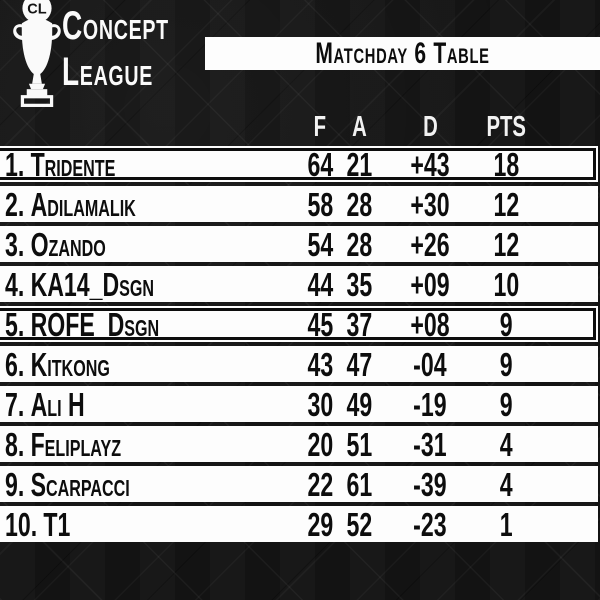  Describe the element at coordinates (299, 164) in the screenshot. I see `table-row: 1. Tridente 64 21 +43 18` at that location.